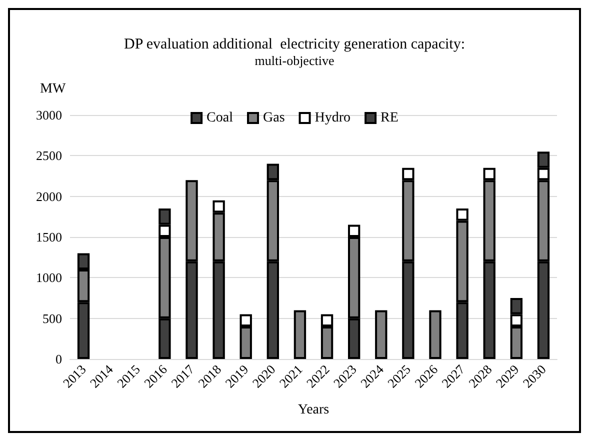 The width and height of the screenshot is (589, 441). What do you see at coordinates (49, 237) in the screenshot?
I see `y-tick-label: 1500` at bounding box center [49, 237].